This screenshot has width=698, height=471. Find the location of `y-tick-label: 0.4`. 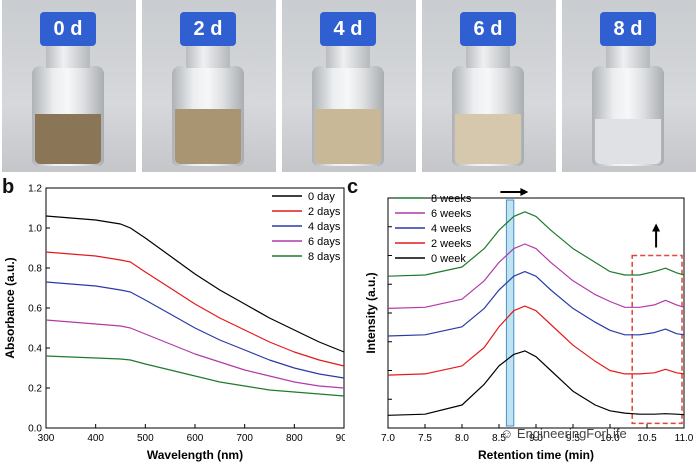

y-tick-label: 0.4 is located at coordinates (35, 349).